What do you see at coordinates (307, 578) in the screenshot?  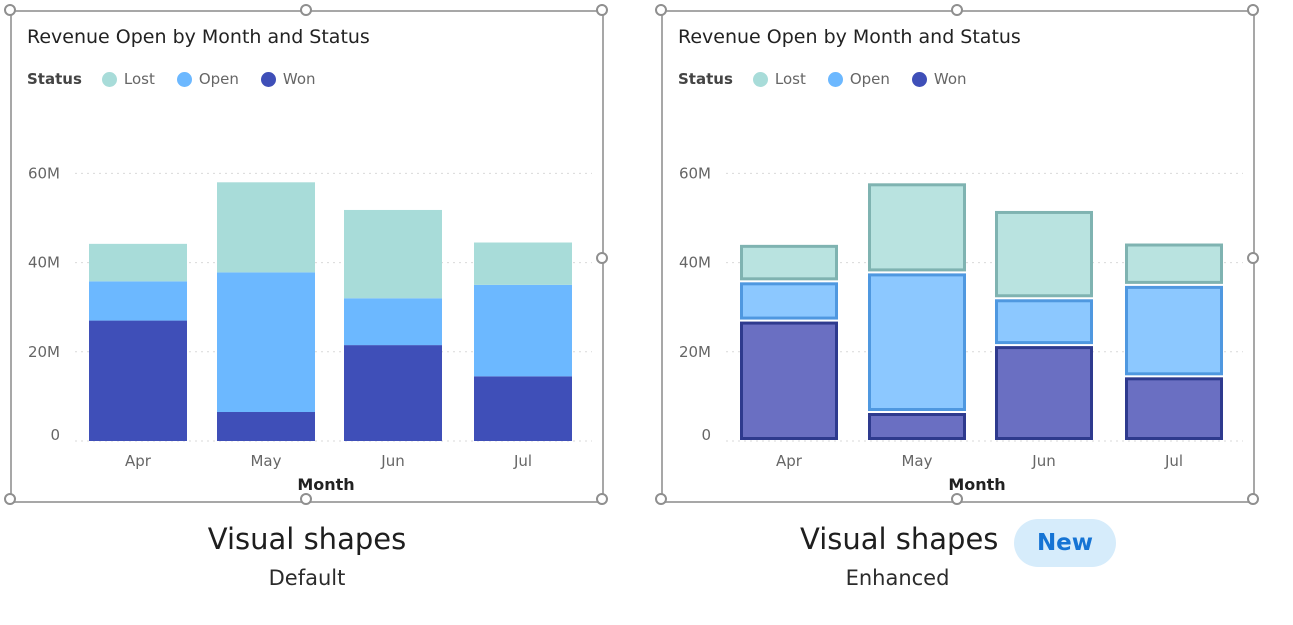 I see `caption-default-subtitle: Default` at bounding box center [307, 578].